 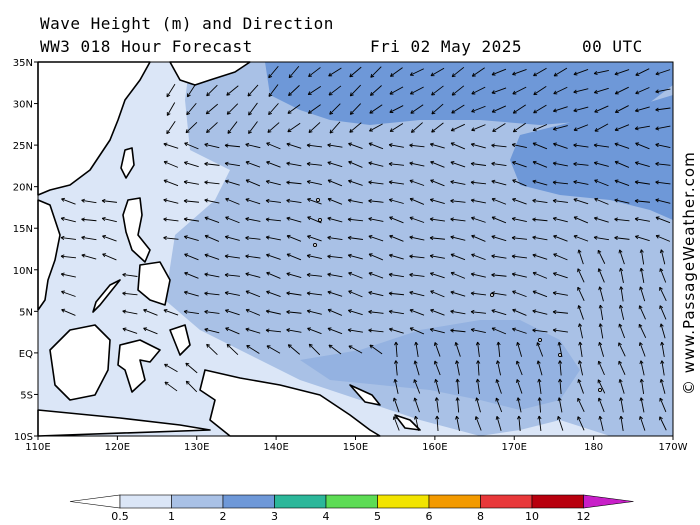 What do you see at coordinates (407, 422) in the screenshot?
I see `solomon-islands` at bounding box center [407, 422].